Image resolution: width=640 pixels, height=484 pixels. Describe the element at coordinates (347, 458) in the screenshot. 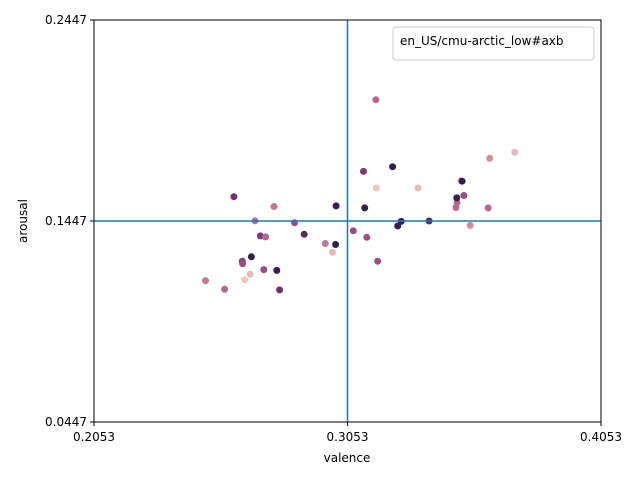

I see `x-axis-label: valence` at that location.